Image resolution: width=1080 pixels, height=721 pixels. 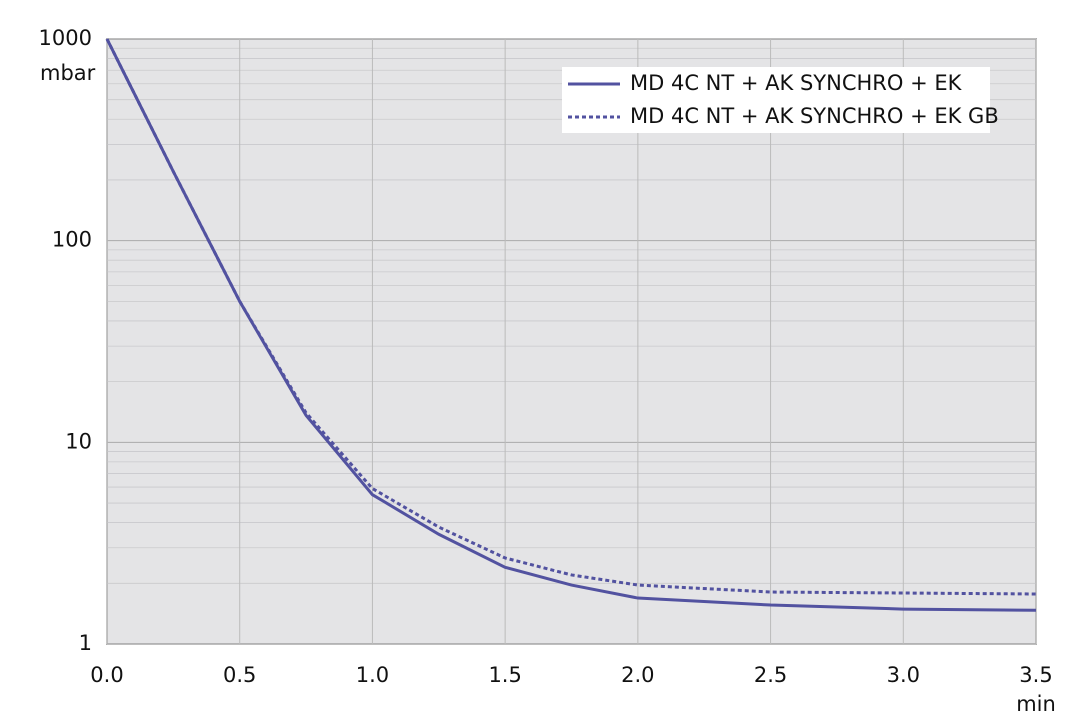 I want to click on x-tick-label: 3.0, so click(x=903, y=675).